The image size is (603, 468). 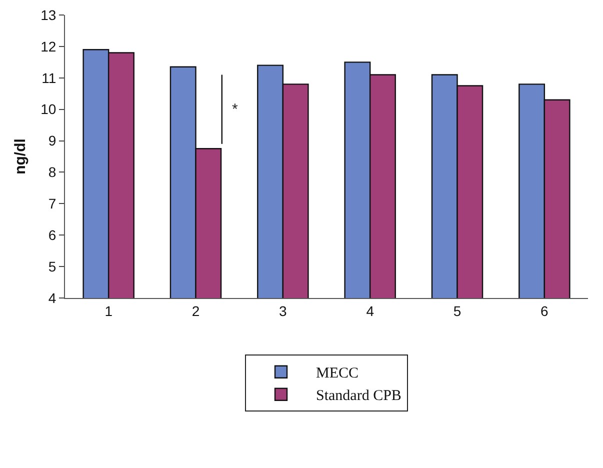 I want to click on y-tick-label: 7, so click(x=52, y=204).